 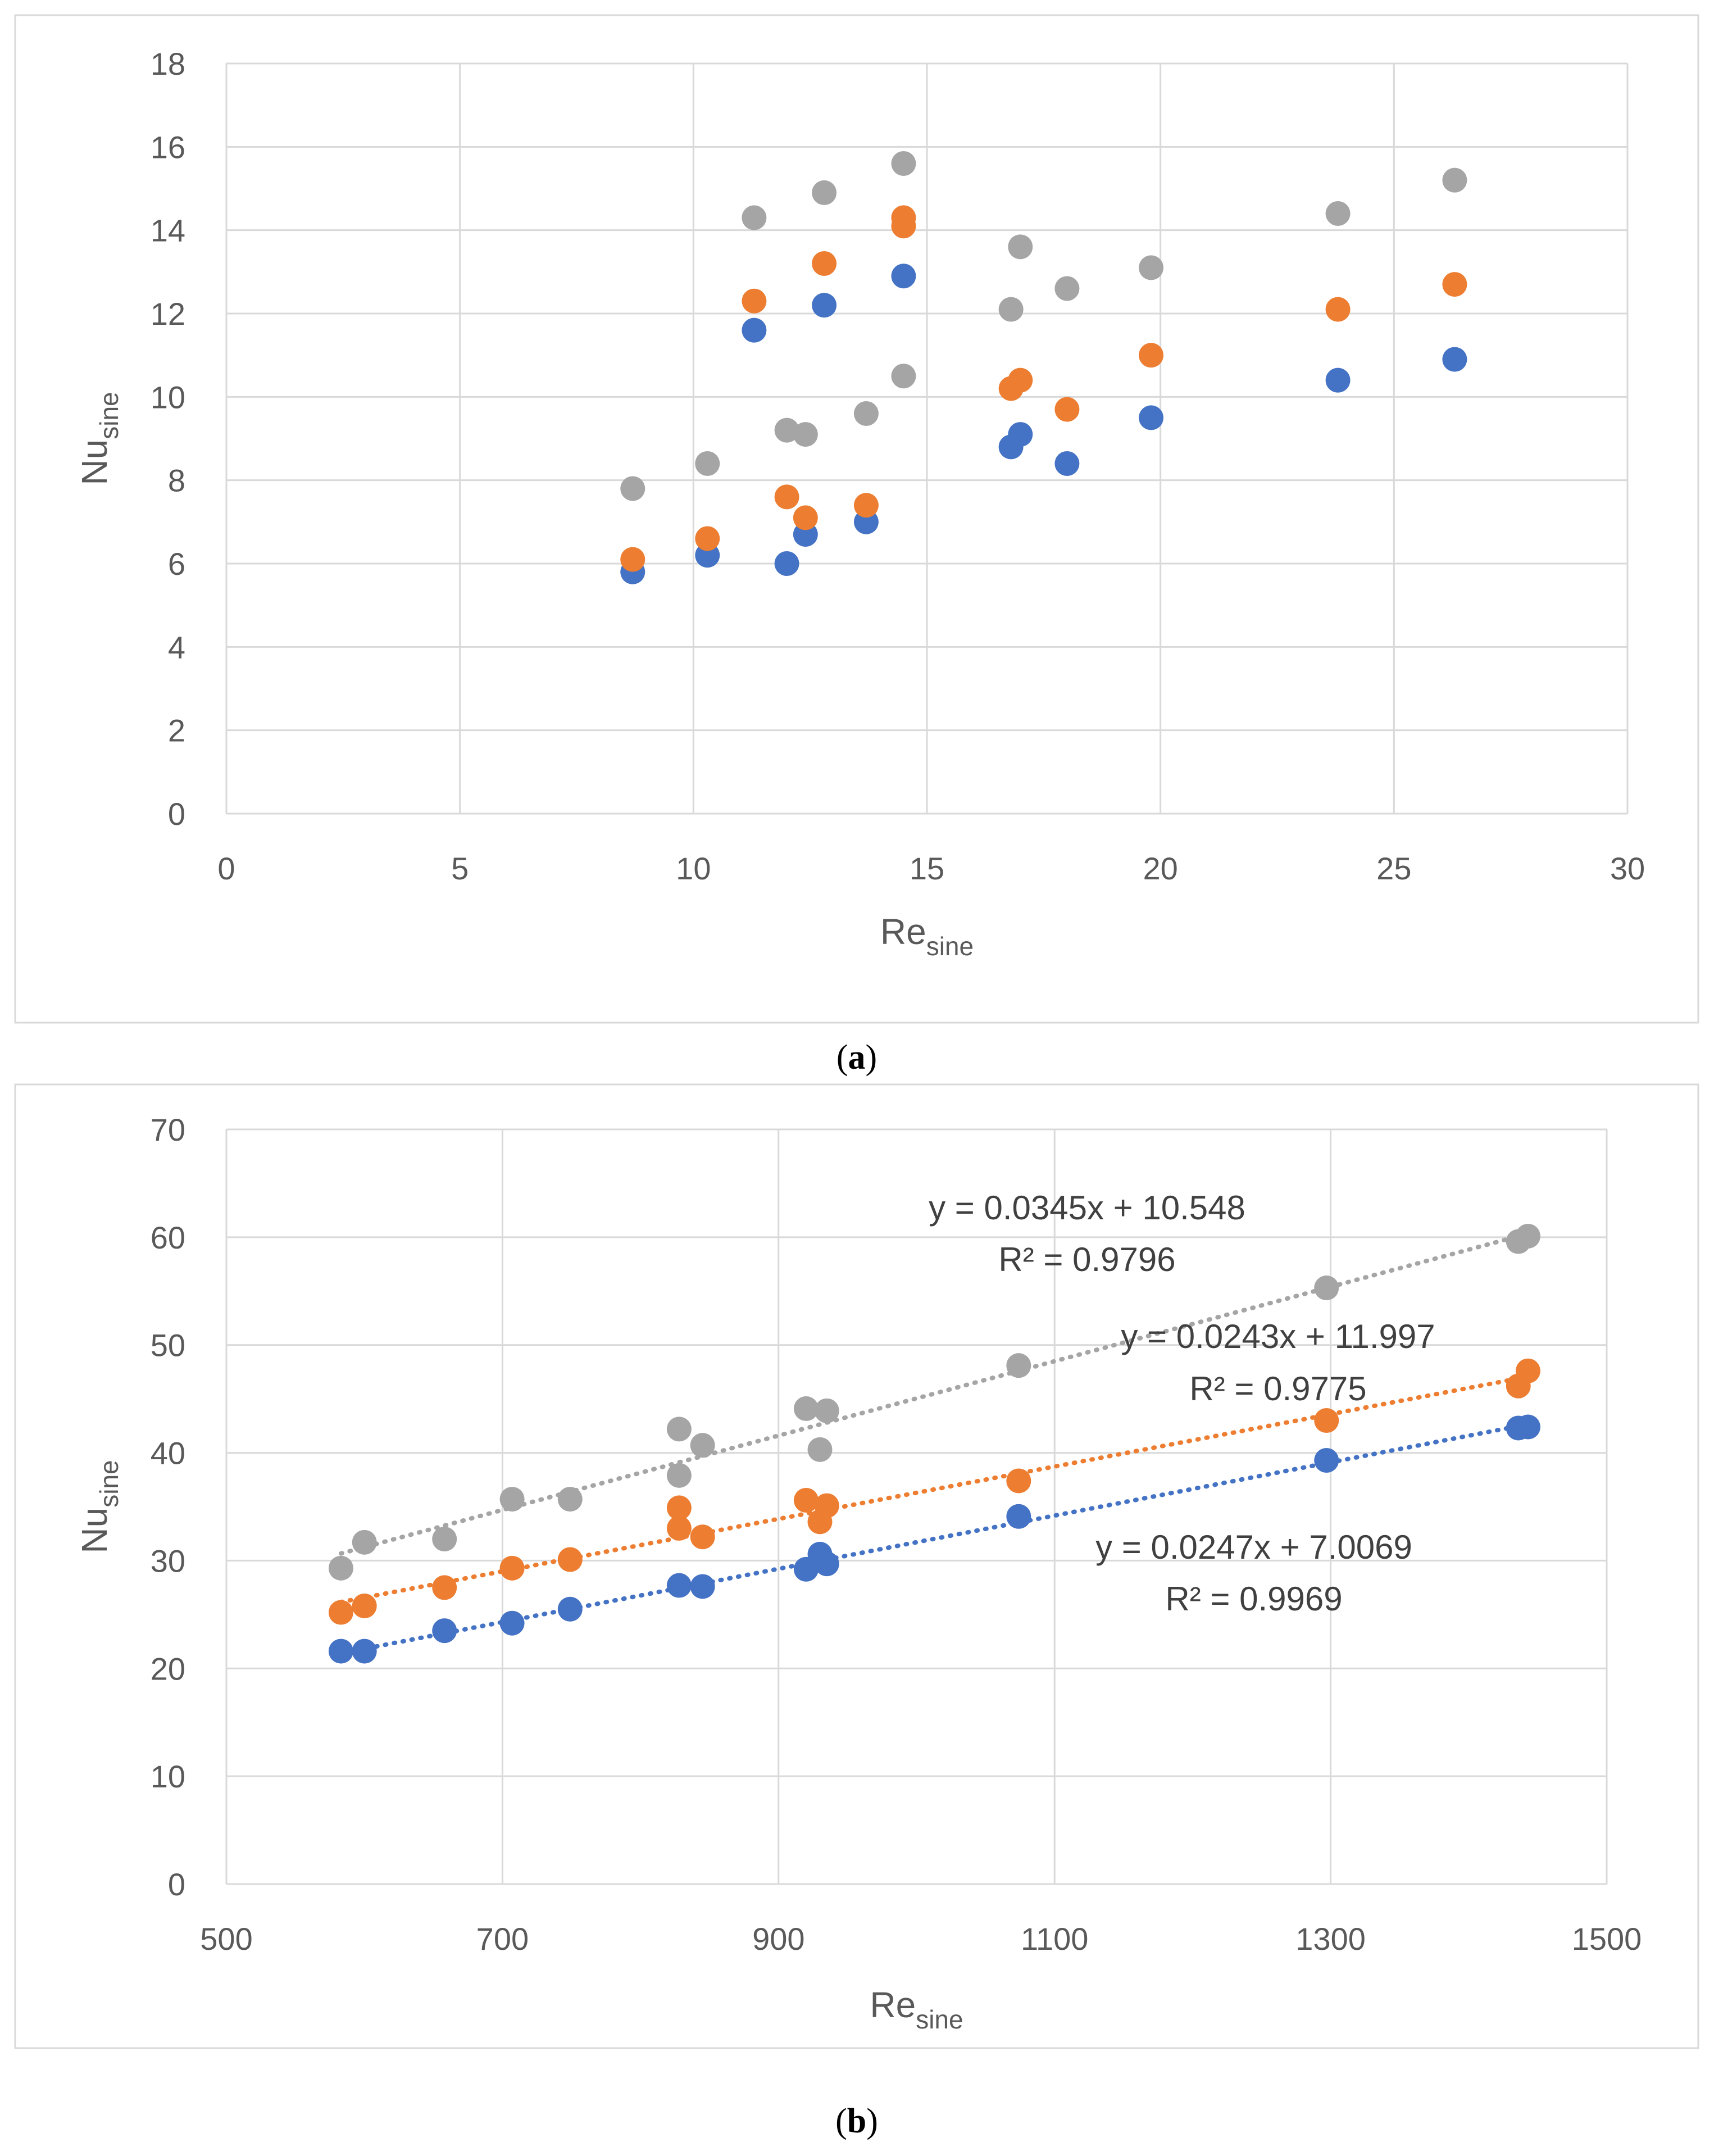 What do you see at coordinates (1277, 1389) in the screenshot?
I see `chart-b-r2-orange: R² = 0.9775` at bounding box center [1277, 1389].